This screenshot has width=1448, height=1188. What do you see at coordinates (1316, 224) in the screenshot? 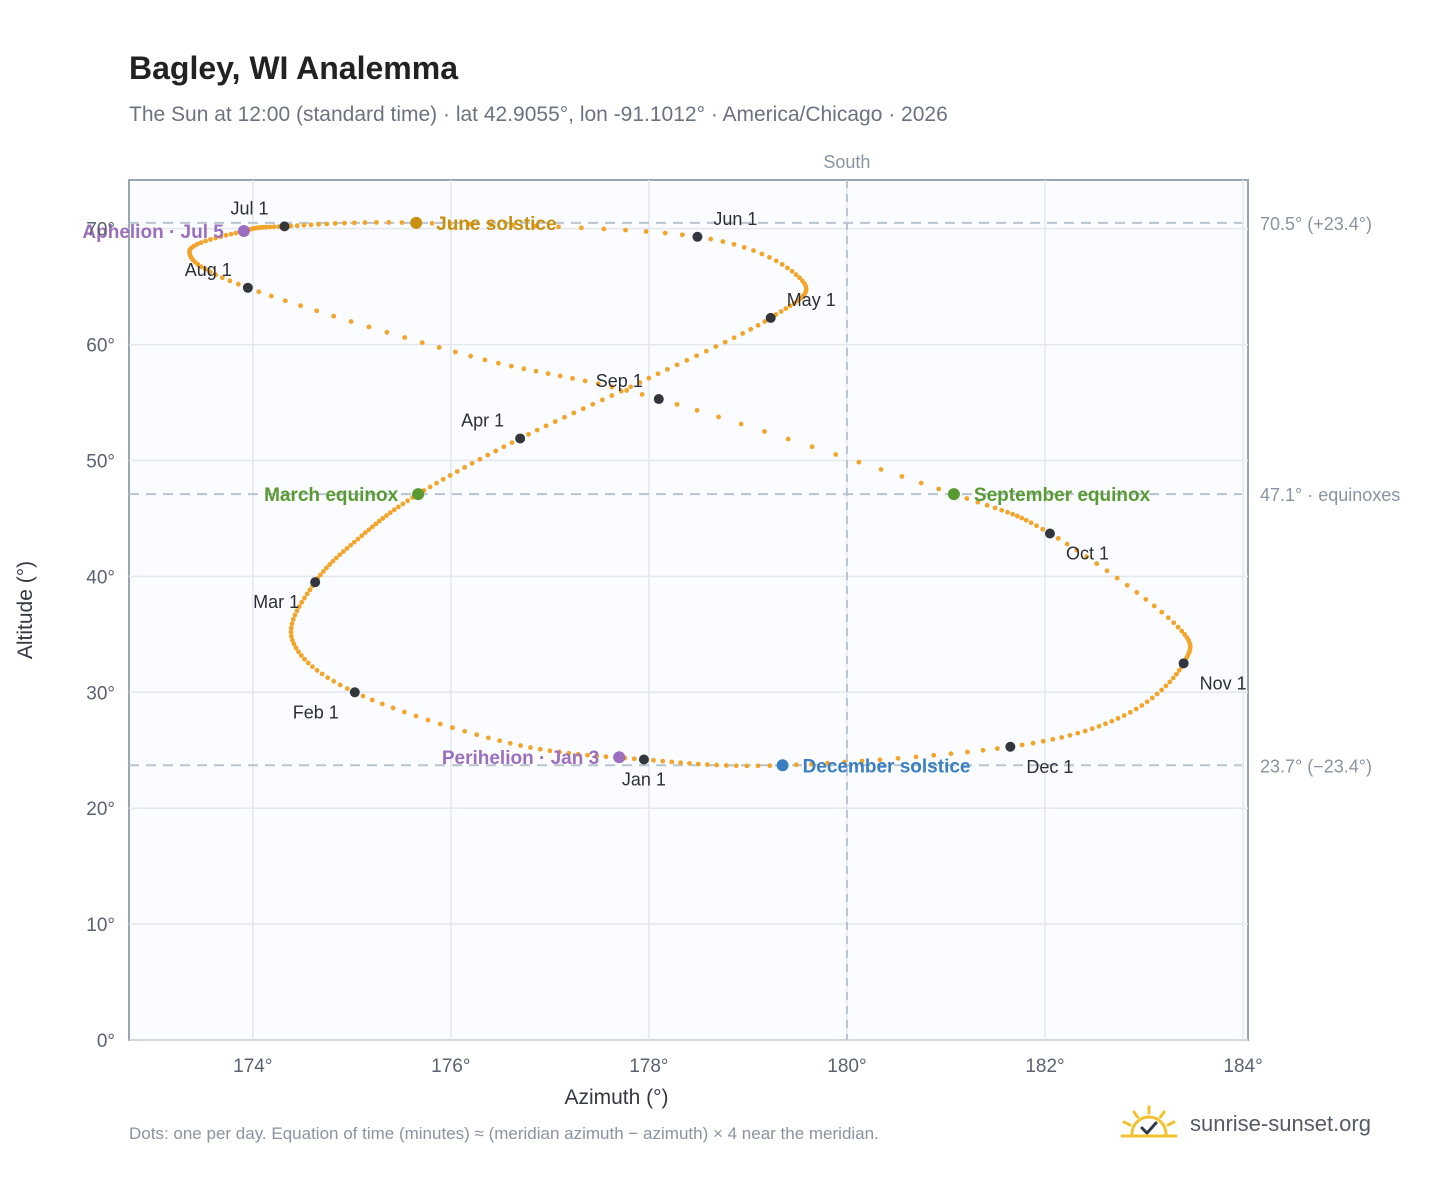
I see `ref-line-label: 70.5° (+23.4°)` at bounding box center [1316, 224].